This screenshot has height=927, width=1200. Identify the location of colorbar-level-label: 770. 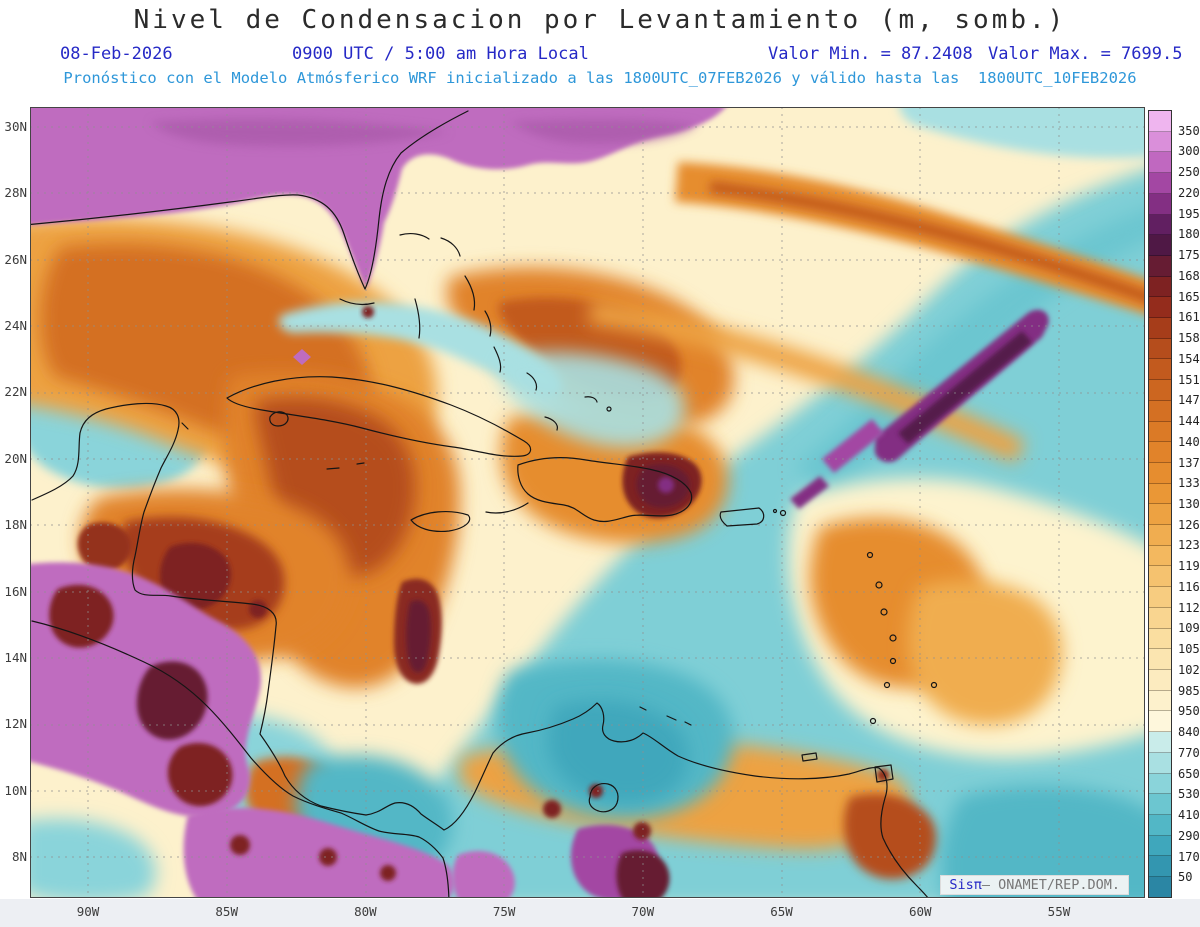
(1189, 752).